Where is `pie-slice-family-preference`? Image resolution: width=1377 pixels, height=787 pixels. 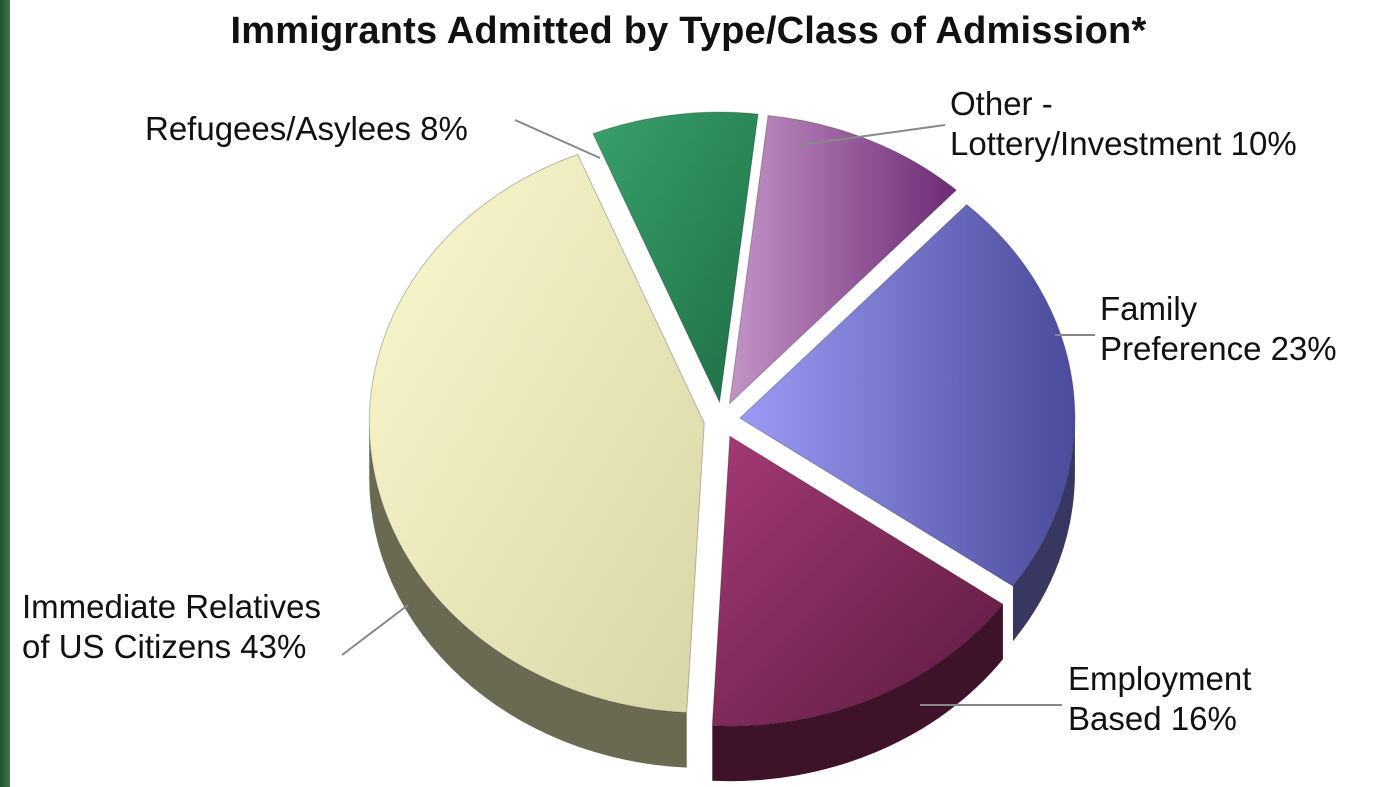 pie-slice-family-preference is located at coordinates (907, 395).